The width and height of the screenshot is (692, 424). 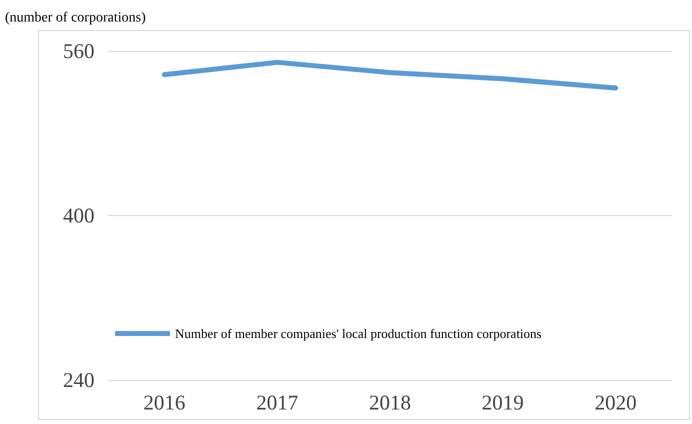 I want to click on y-tick-label: 560, so click(x=78, y=51).